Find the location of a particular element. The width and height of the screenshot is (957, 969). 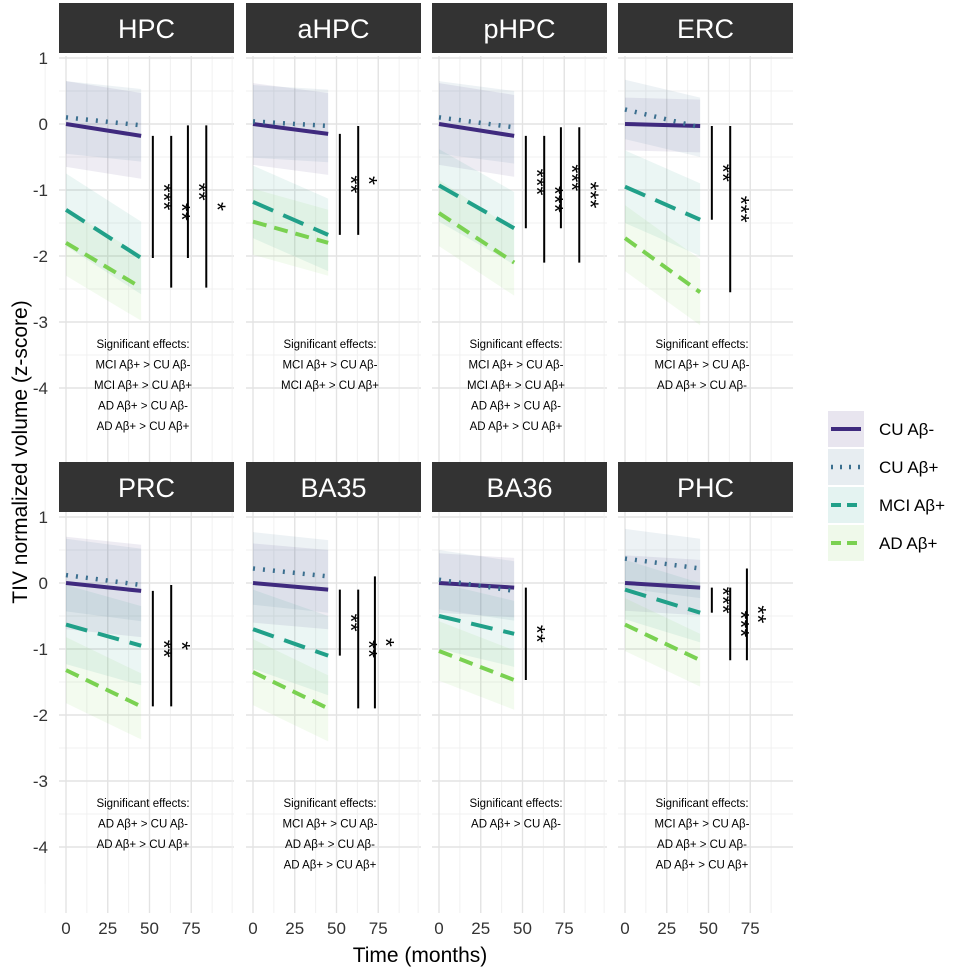

x-axis-title: Time (months) is located at coordinates (420, 955).